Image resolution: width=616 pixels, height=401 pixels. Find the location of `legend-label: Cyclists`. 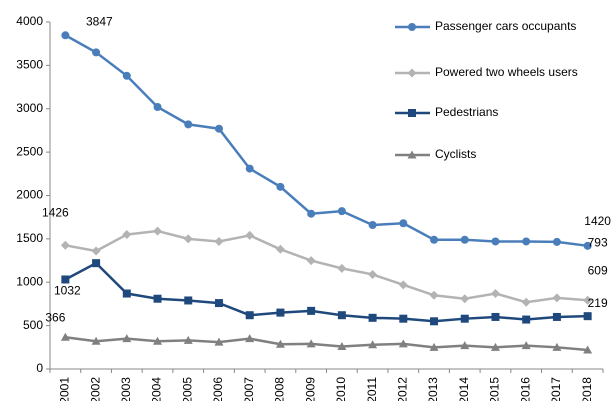

legend-label: Cyclists is located at coordinates (455, 154).